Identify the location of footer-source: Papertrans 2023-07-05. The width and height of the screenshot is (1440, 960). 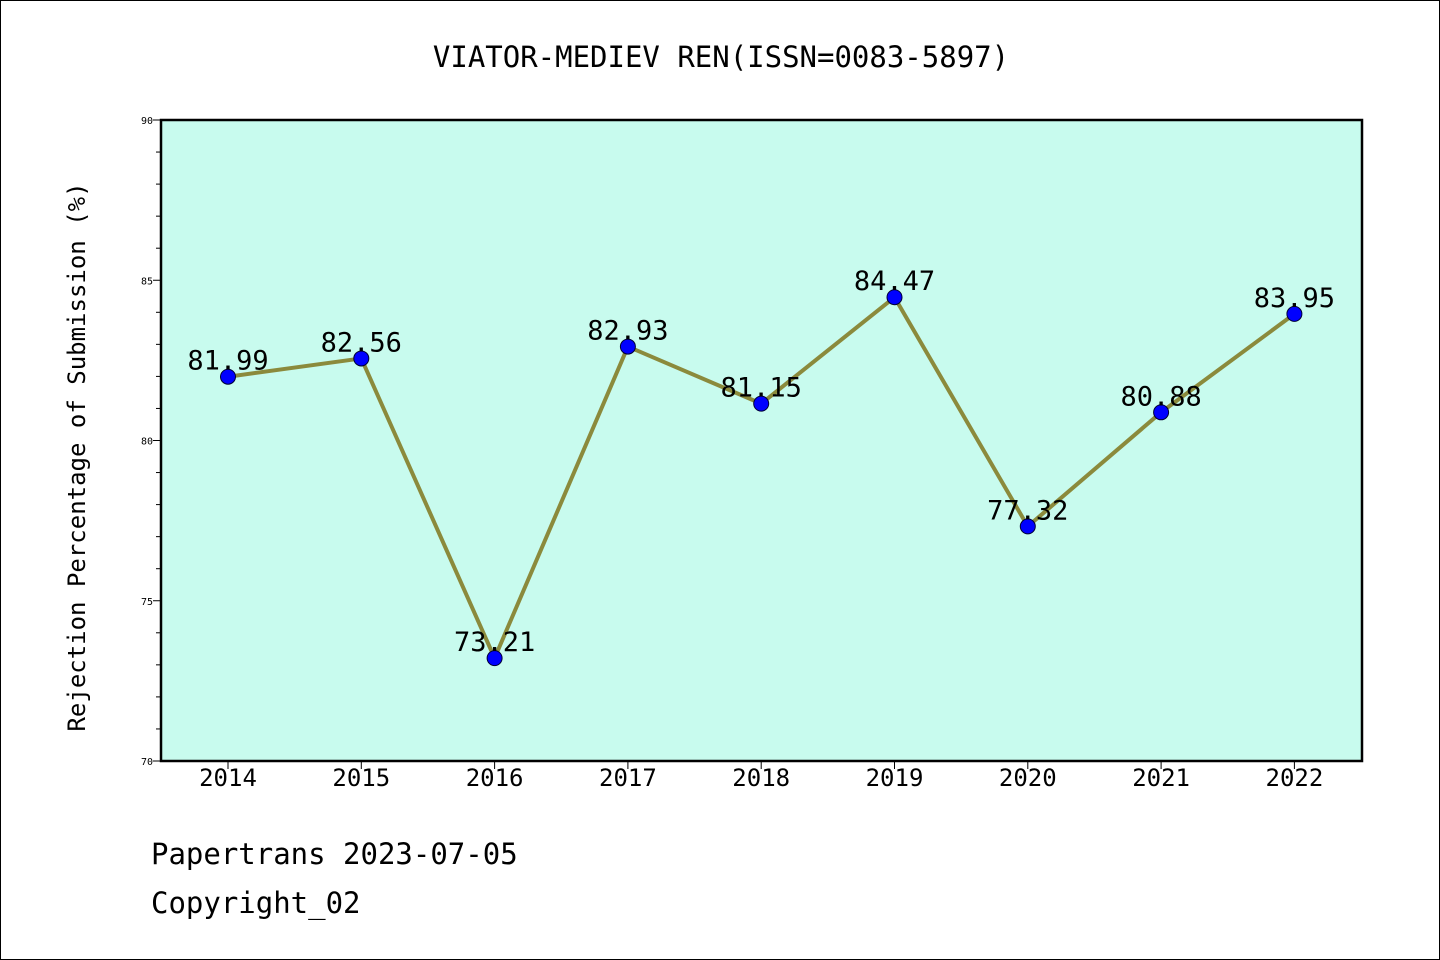
(334, 854).